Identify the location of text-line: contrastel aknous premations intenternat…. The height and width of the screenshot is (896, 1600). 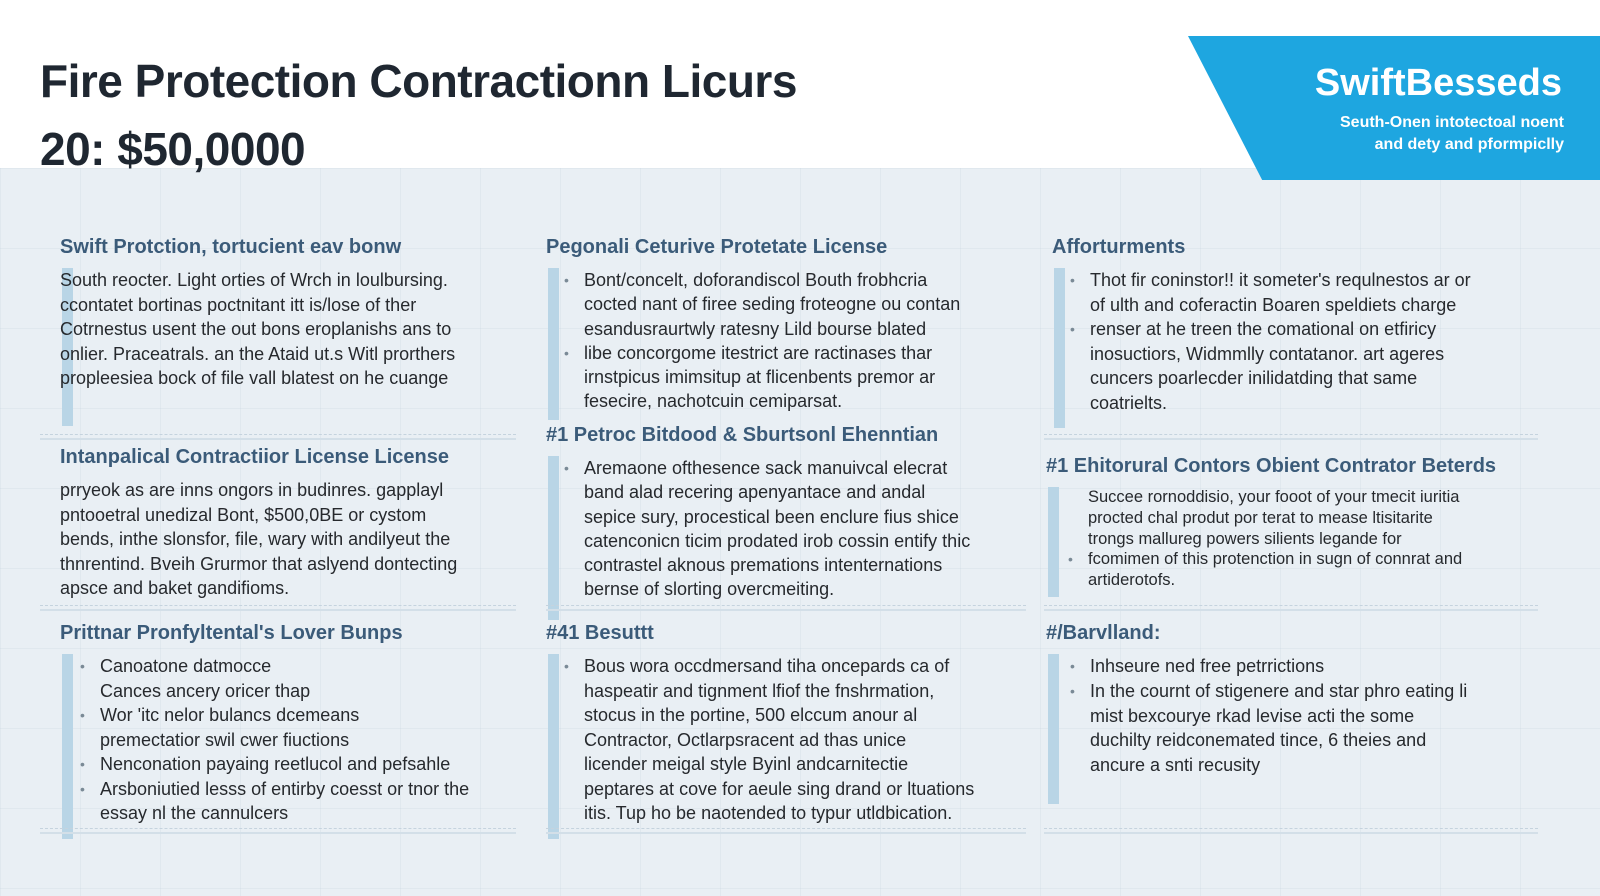
(758, 565).